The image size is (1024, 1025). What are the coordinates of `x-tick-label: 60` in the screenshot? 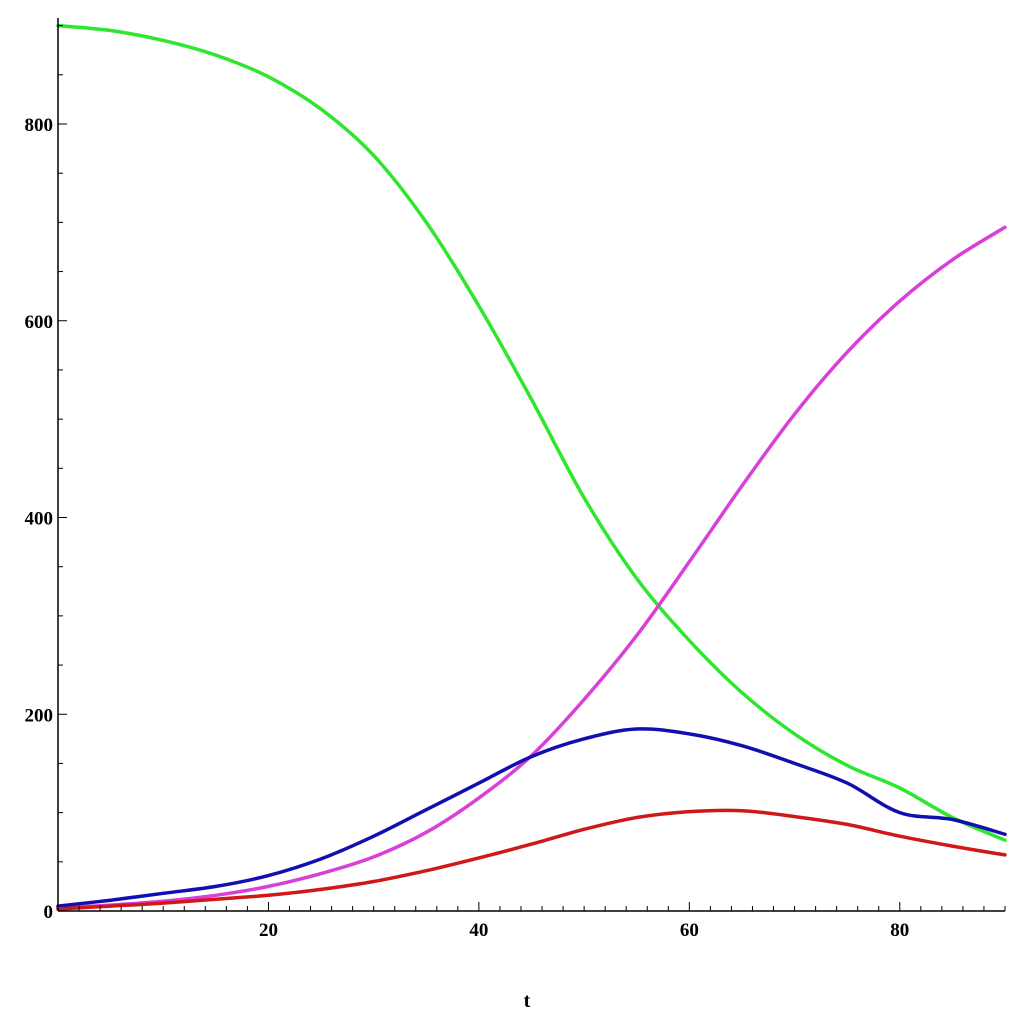 It's located at (689, 930).